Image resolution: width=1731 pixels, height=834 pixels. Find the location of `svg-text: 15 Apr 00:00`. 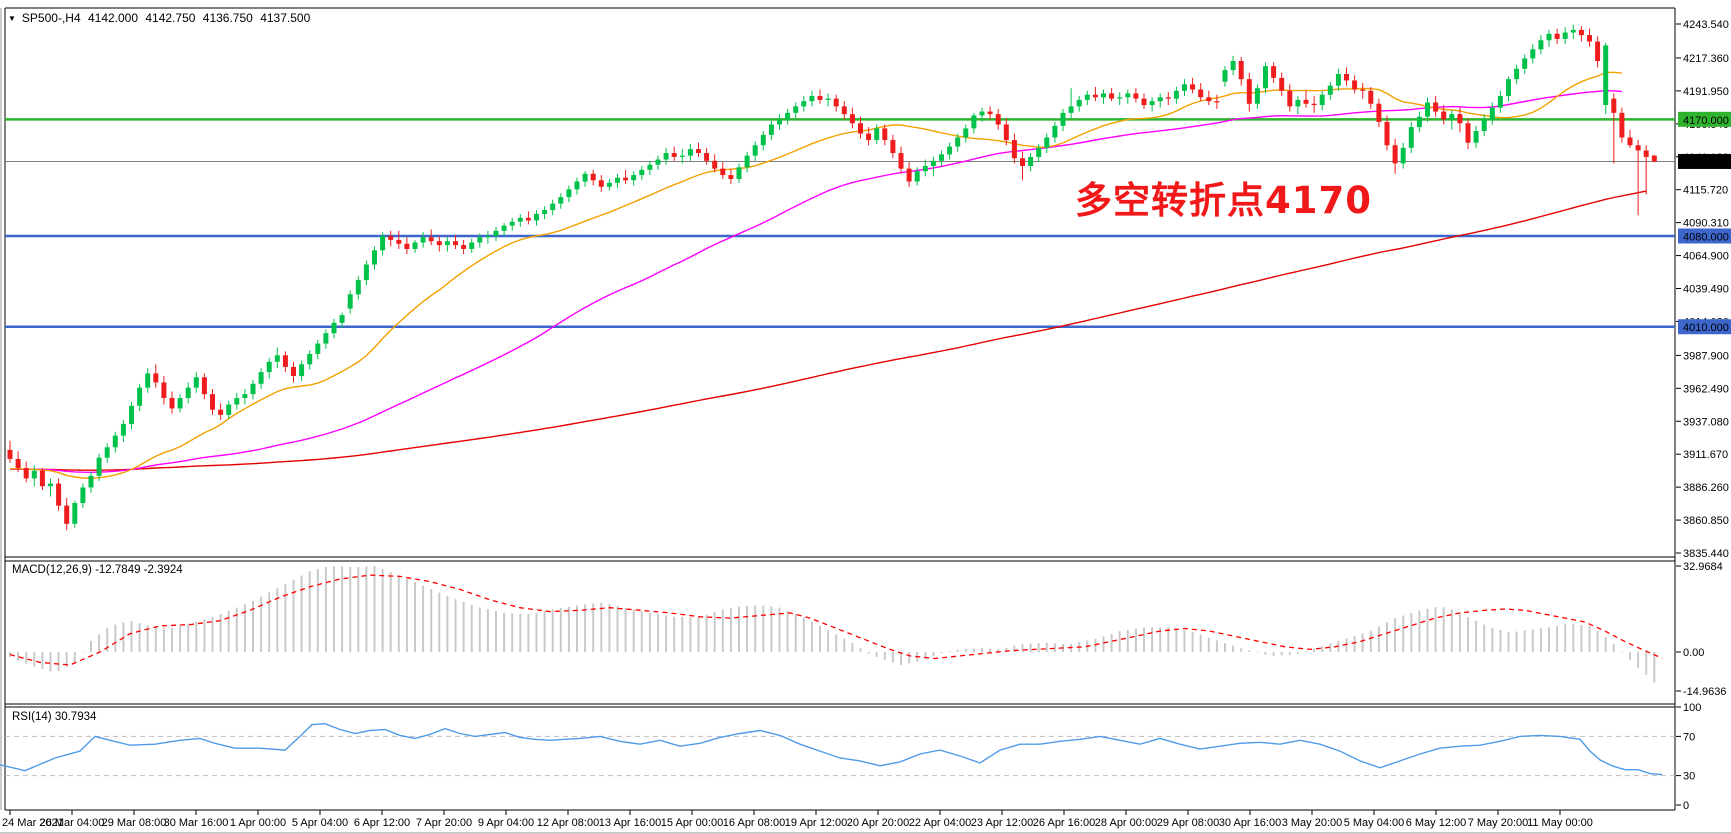

svg-text: 15 Apr 00:00 is located at coordinates (692, 823).